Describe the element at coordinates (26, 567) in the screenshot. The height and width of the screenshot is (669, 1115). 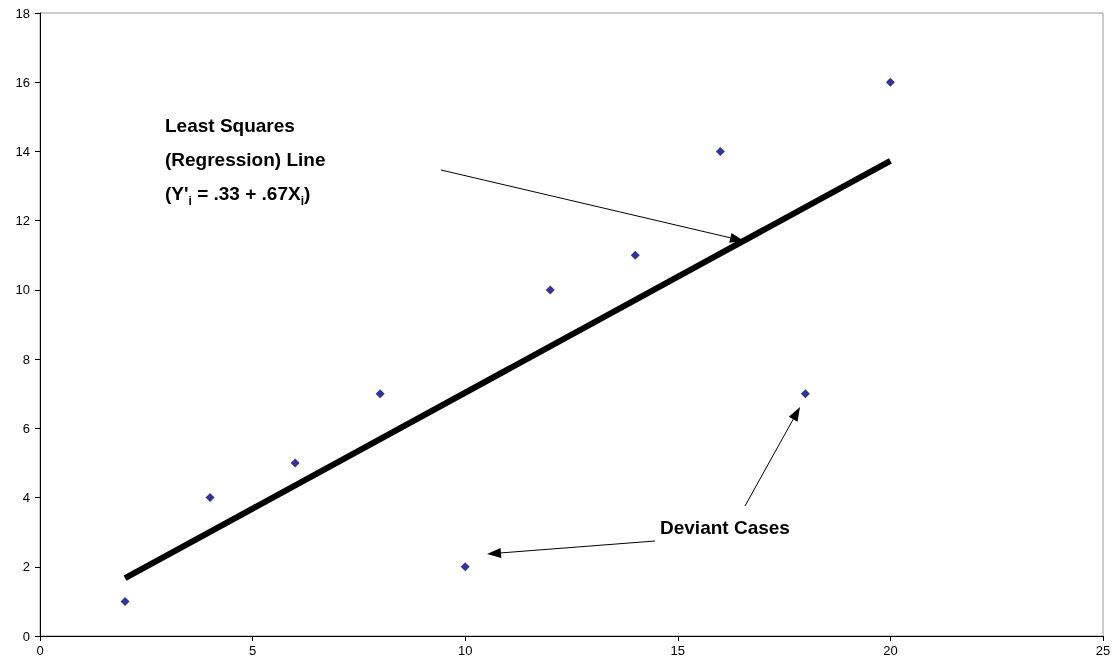
I see `y-tick-label: 2` at that location.